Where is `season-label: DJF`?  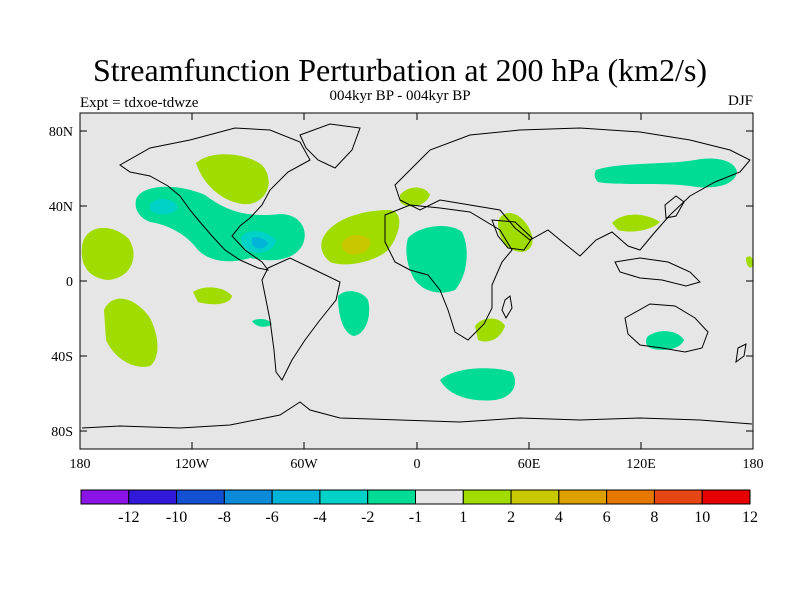
season-label: DJF is located at coordinates (740, 101).